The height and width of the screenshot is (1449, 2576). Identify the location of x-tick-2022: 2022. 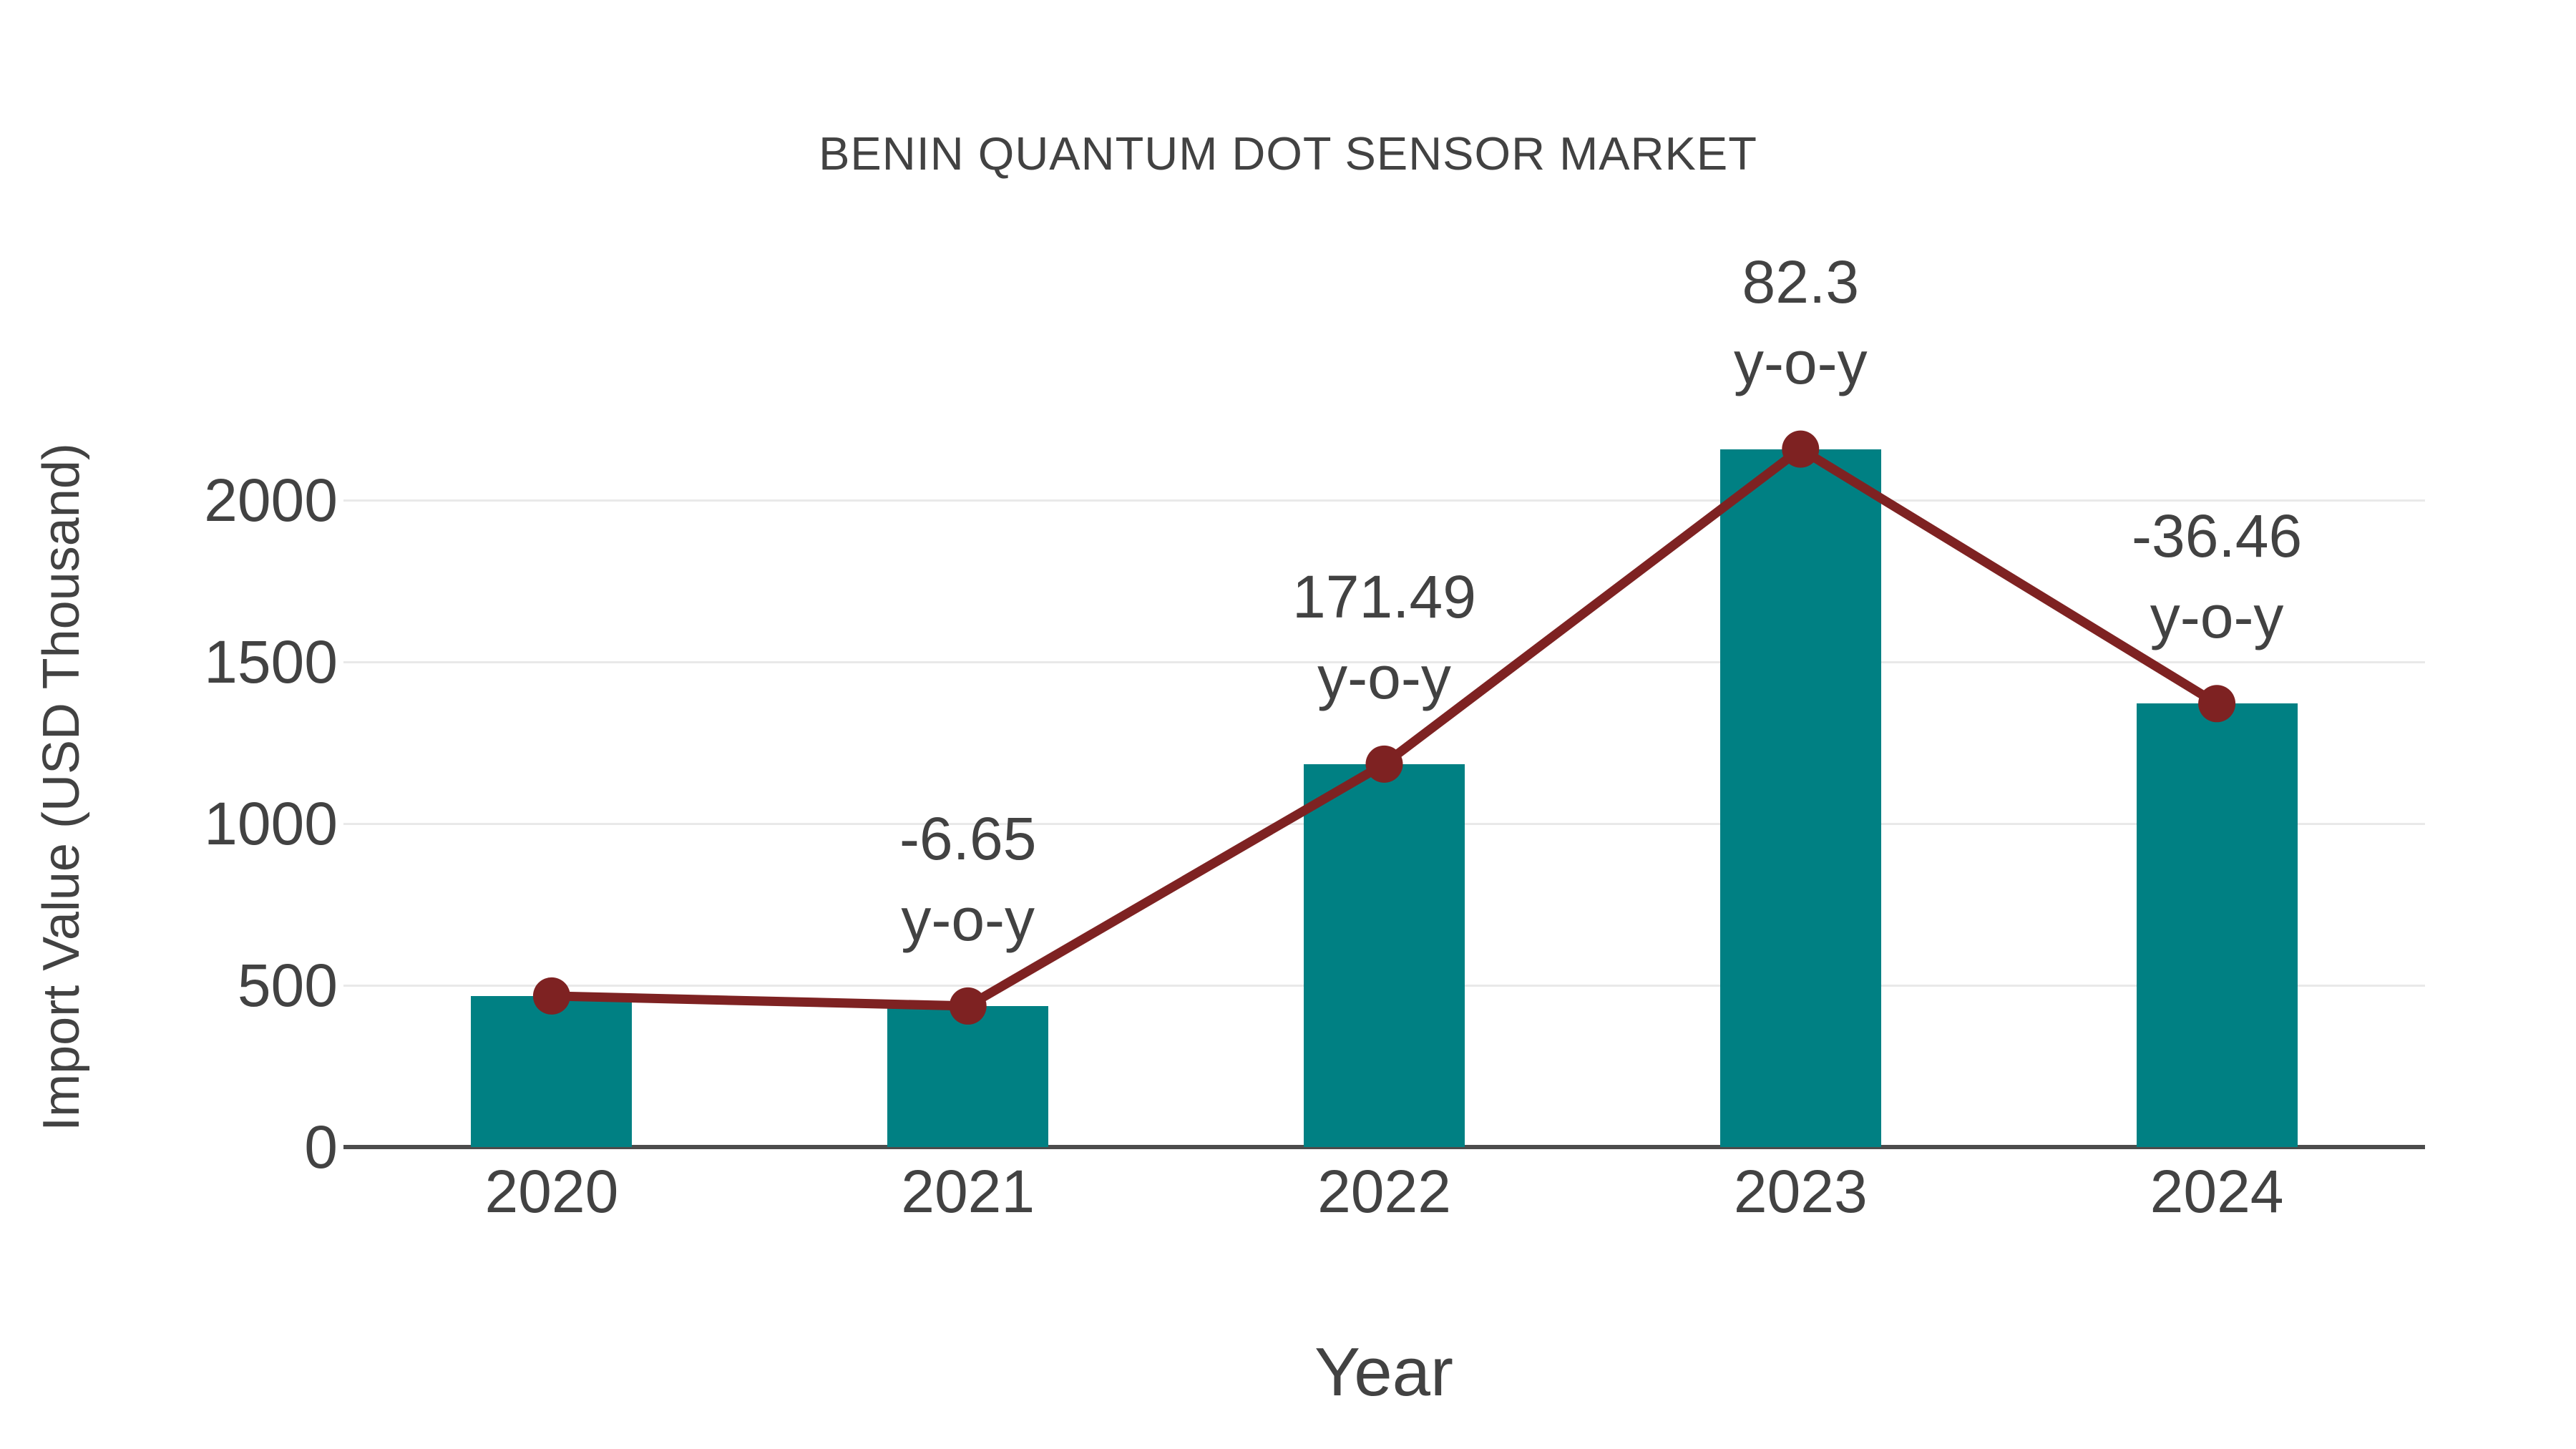
(1384, 1191).